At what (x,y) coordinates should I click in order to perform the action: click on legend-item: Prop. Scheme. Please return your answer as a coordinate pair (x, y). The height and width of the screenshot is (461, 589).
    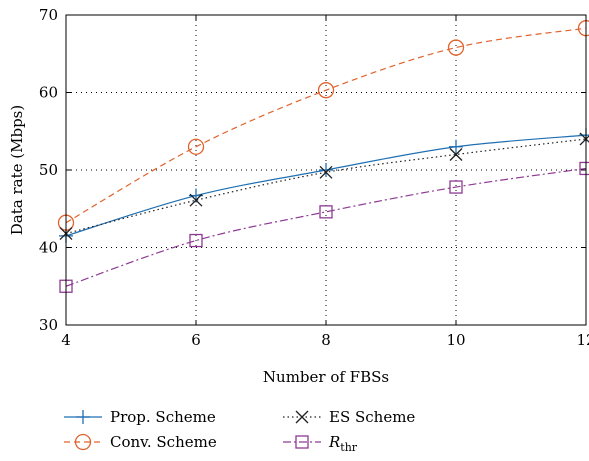
    Looking at the image, I should click on (140, 417).